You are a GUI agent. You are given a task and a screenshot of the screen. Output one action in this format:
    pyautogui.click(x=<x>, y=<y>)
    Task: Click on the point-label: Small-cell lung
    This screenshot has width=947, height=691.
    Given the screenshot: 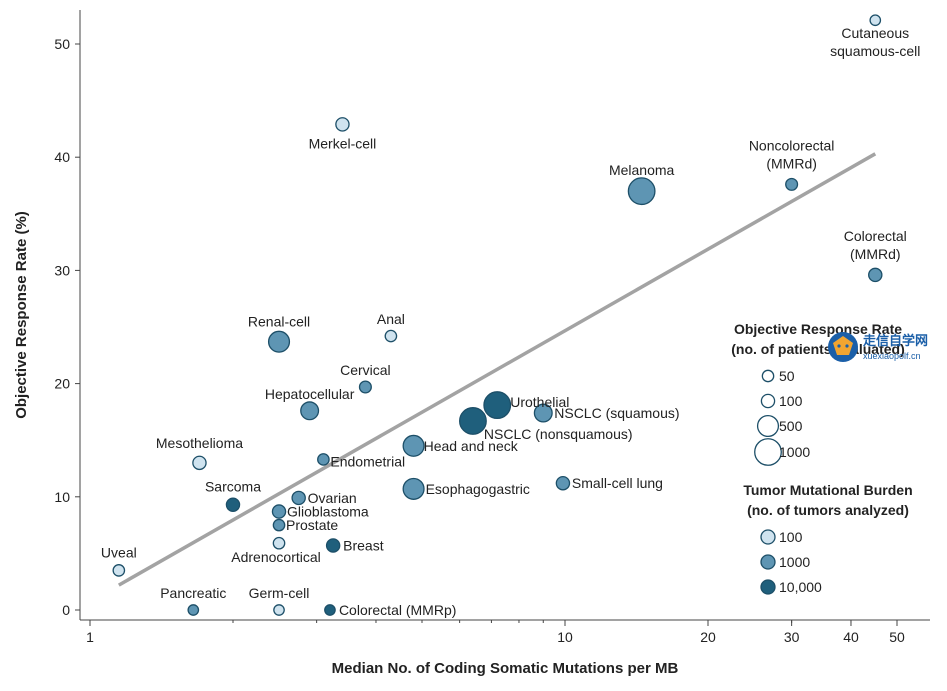 What is the action you would take?
    pyautogui.click(x=617, y=483)
    